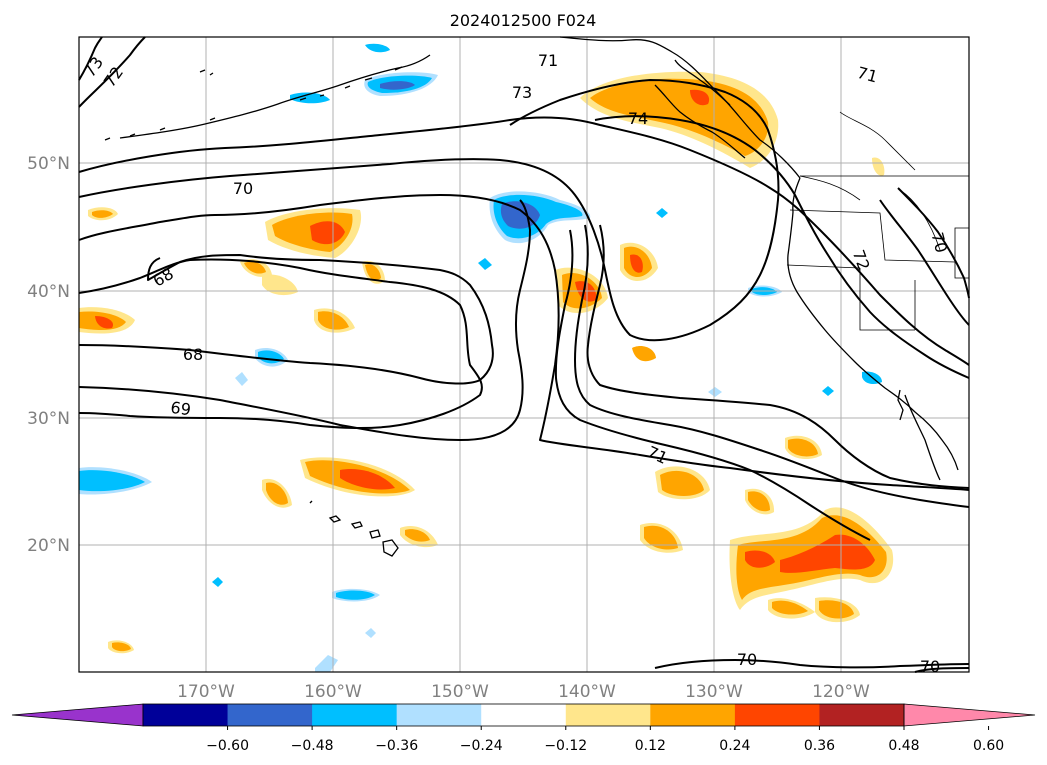 This screenshot has height=765, width=1047. What do you see at coordinates (396, 746) in the screenshot?
I see `colorbar-tick-label: −0.36` at bounding box center [396, 746].